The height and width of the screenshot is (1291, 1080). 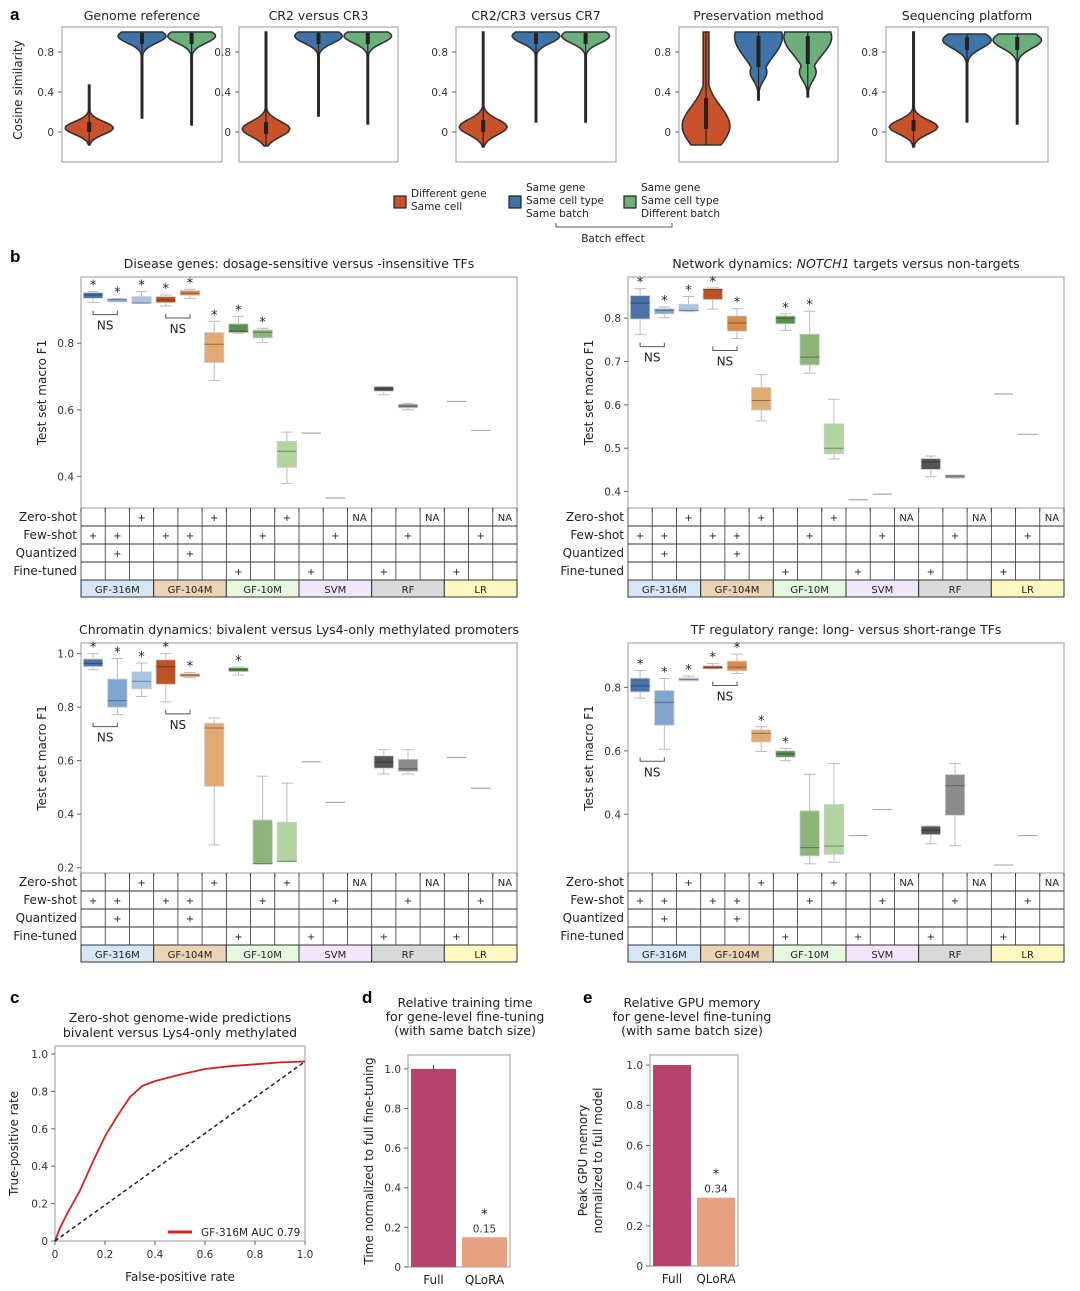 What do you see at coordinates (14, 1144) in the screenshot?
I see `y-axis-label: True-positive rate` at bounding box center [14, 1144].